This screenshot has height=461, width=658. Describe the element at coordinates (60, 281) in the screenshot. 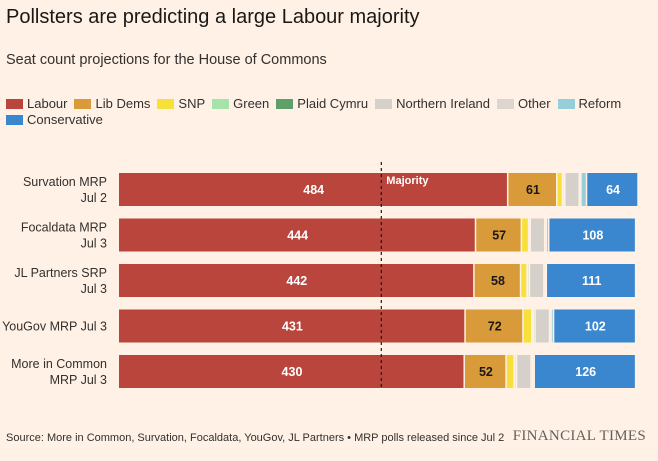

I see `category-label: JL Partners SRP Jul 3` at that location.